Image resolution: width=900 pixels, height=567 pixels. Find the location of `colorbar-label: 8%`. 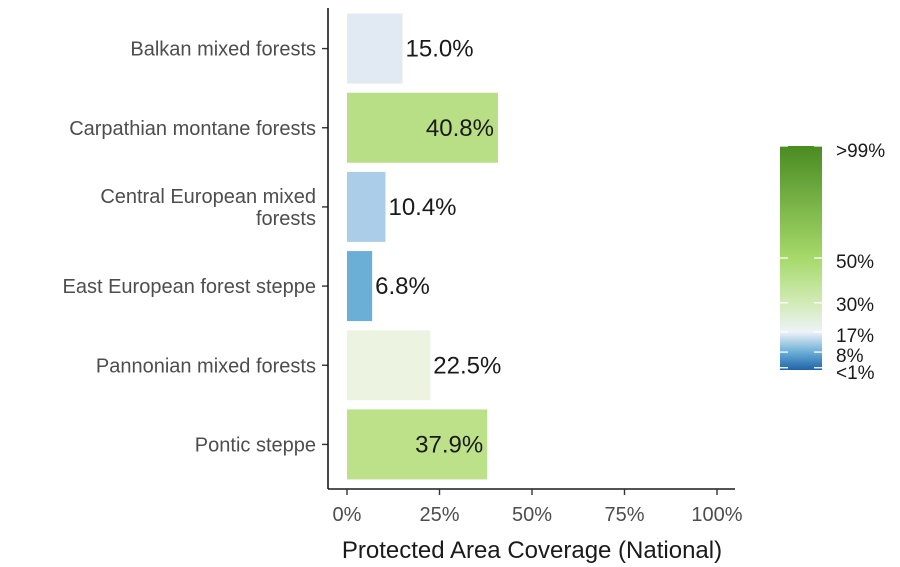

colorbar-label: 8% is located at coordinates (850, 356).